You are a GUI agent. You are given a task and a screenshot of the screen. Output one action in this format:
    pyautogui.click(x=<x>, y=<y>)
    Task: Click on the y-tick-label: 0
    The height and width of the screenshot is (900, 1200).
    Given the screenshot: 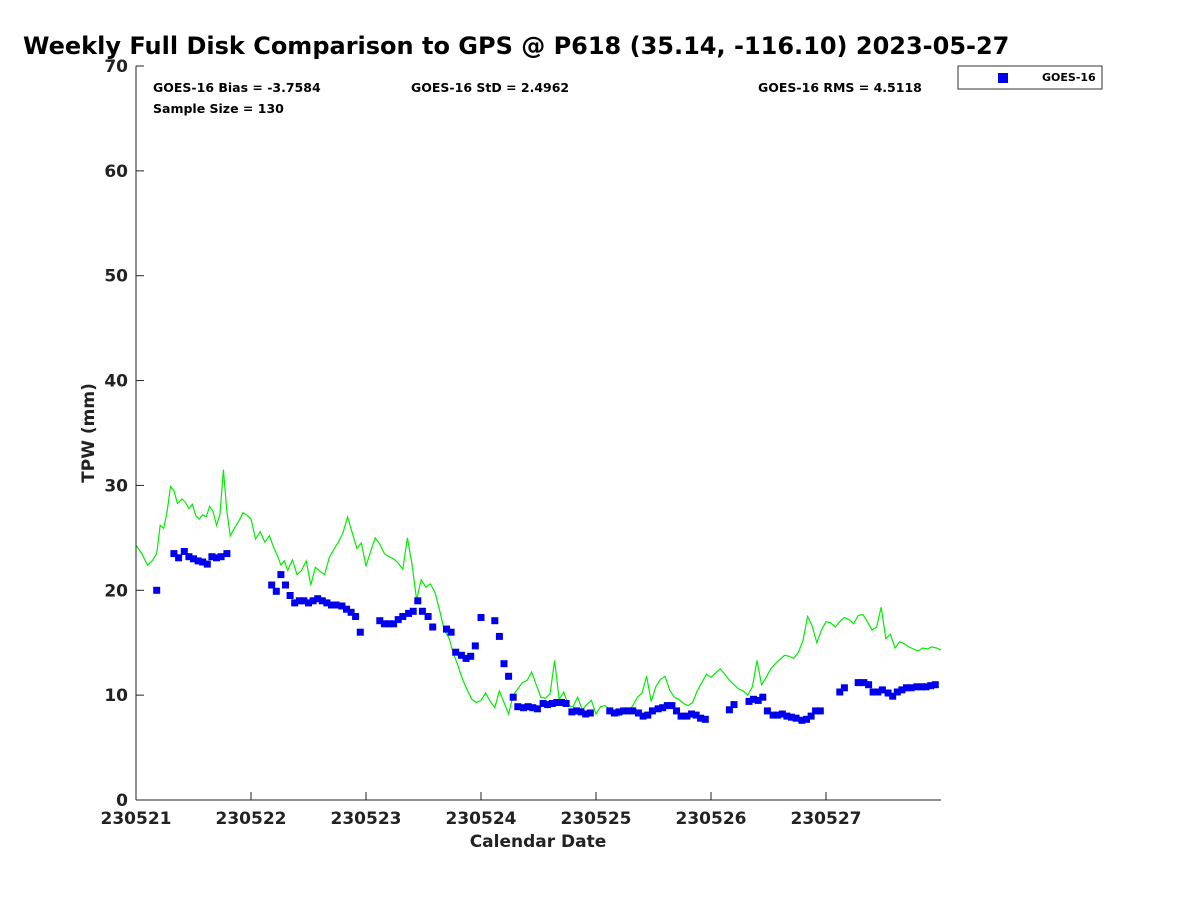 What is the action you would take?
    pyautogui.click(x=122, y=801)
    